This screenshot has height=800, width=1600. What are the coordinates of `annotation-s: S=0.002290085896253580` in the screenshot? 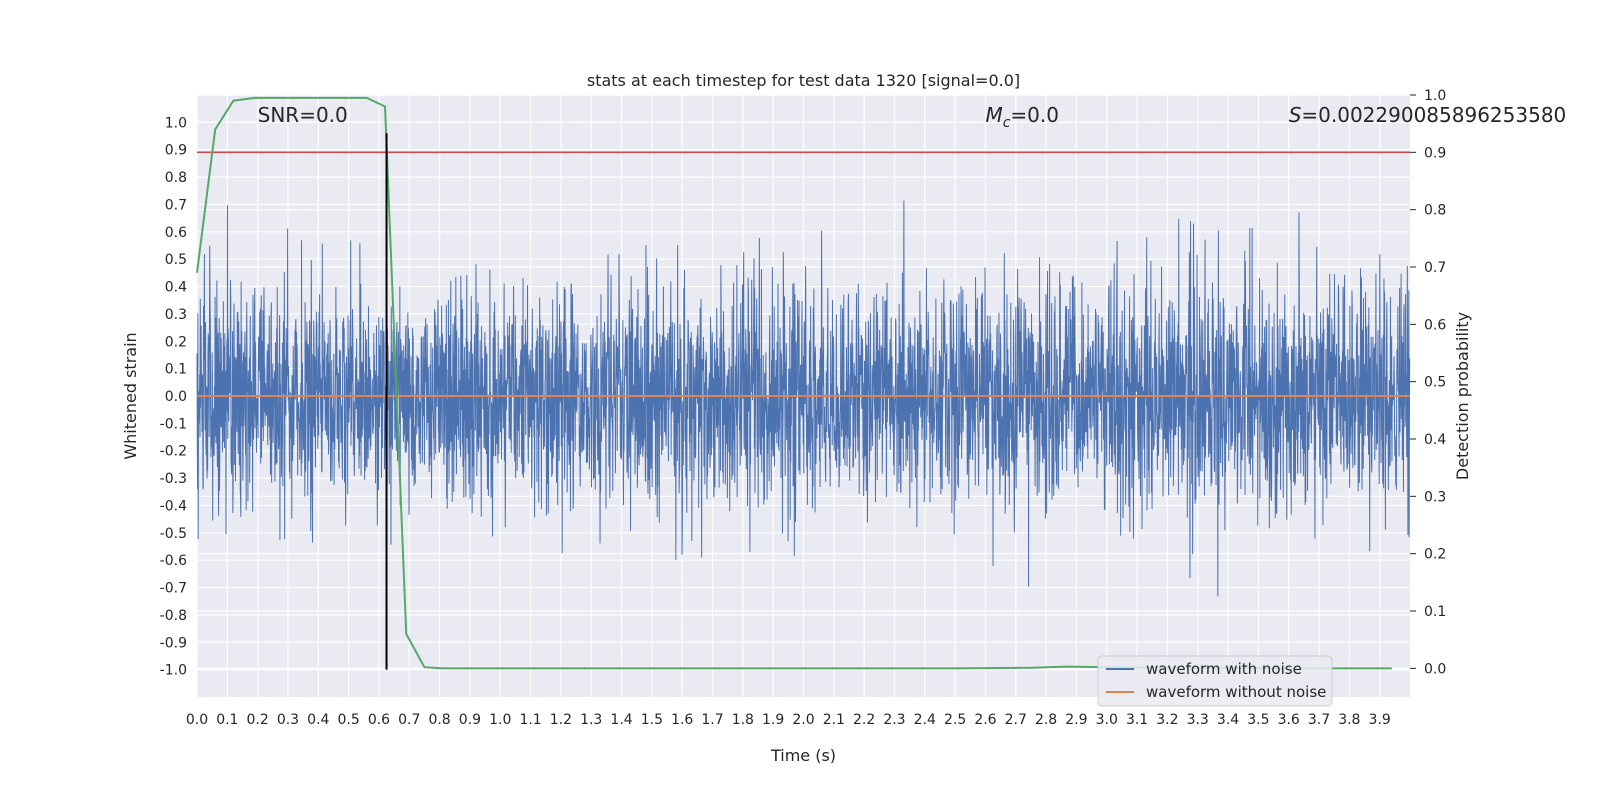 It's located at (1428, 115).